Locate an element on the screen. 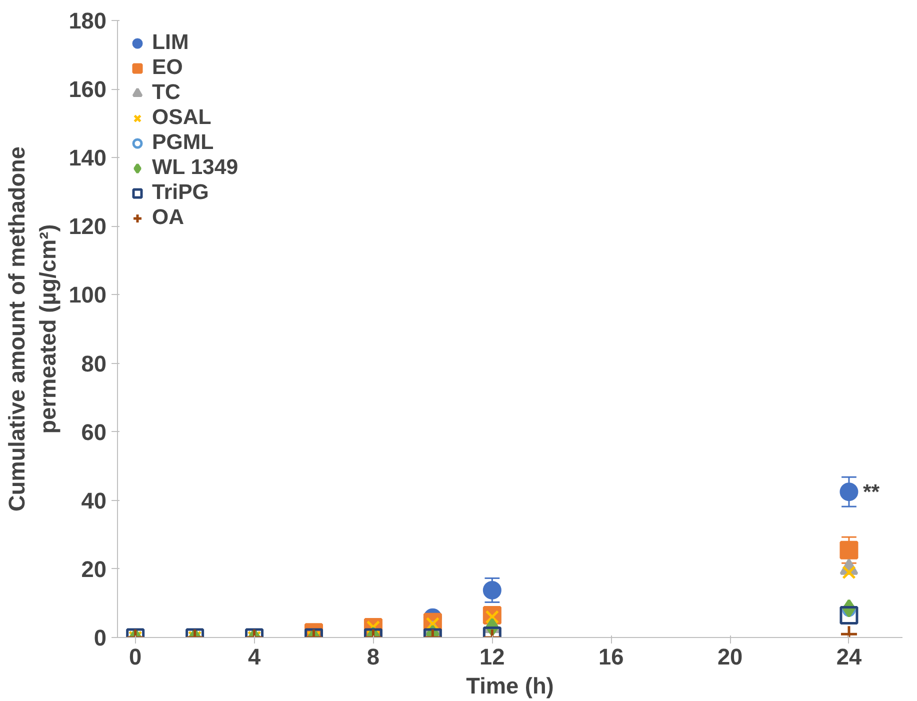 Image resolution: width=917 pixels, height=701 pixels. legend-label: TriPG is located at coordinates (180, 192).